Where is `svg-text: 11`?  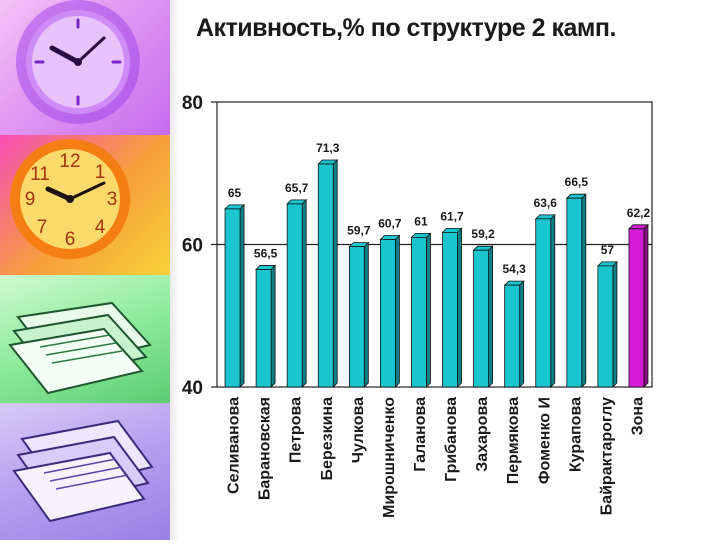
svg-text: 11 is located at coordinates (40, 174).